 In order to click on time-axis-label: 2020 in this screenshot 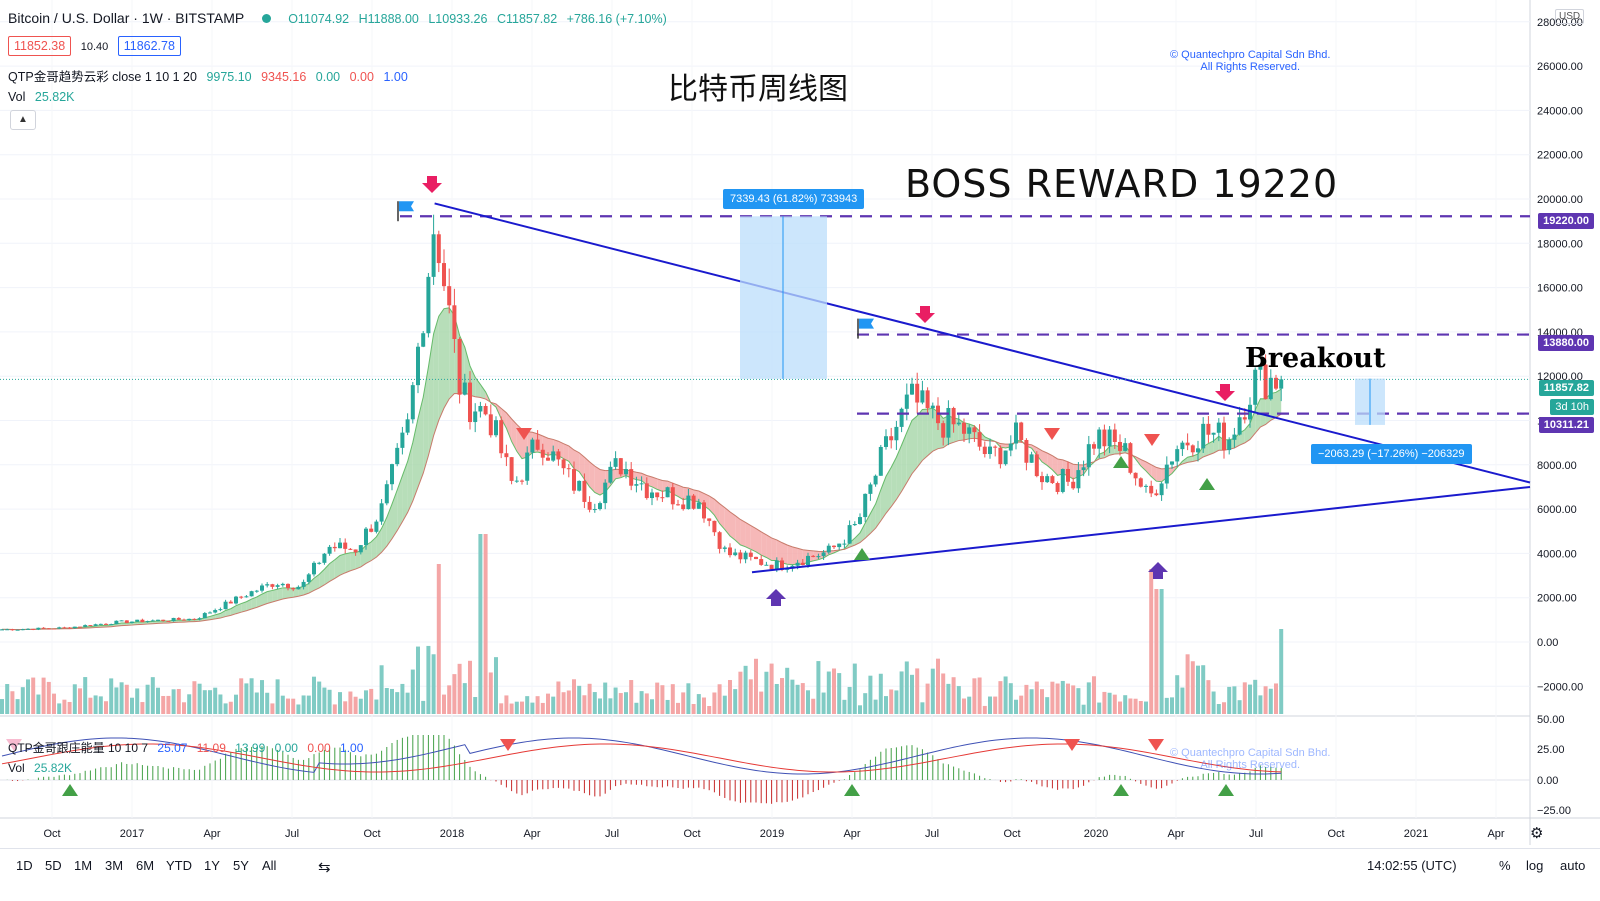, I will do `click(1096, 834)`.